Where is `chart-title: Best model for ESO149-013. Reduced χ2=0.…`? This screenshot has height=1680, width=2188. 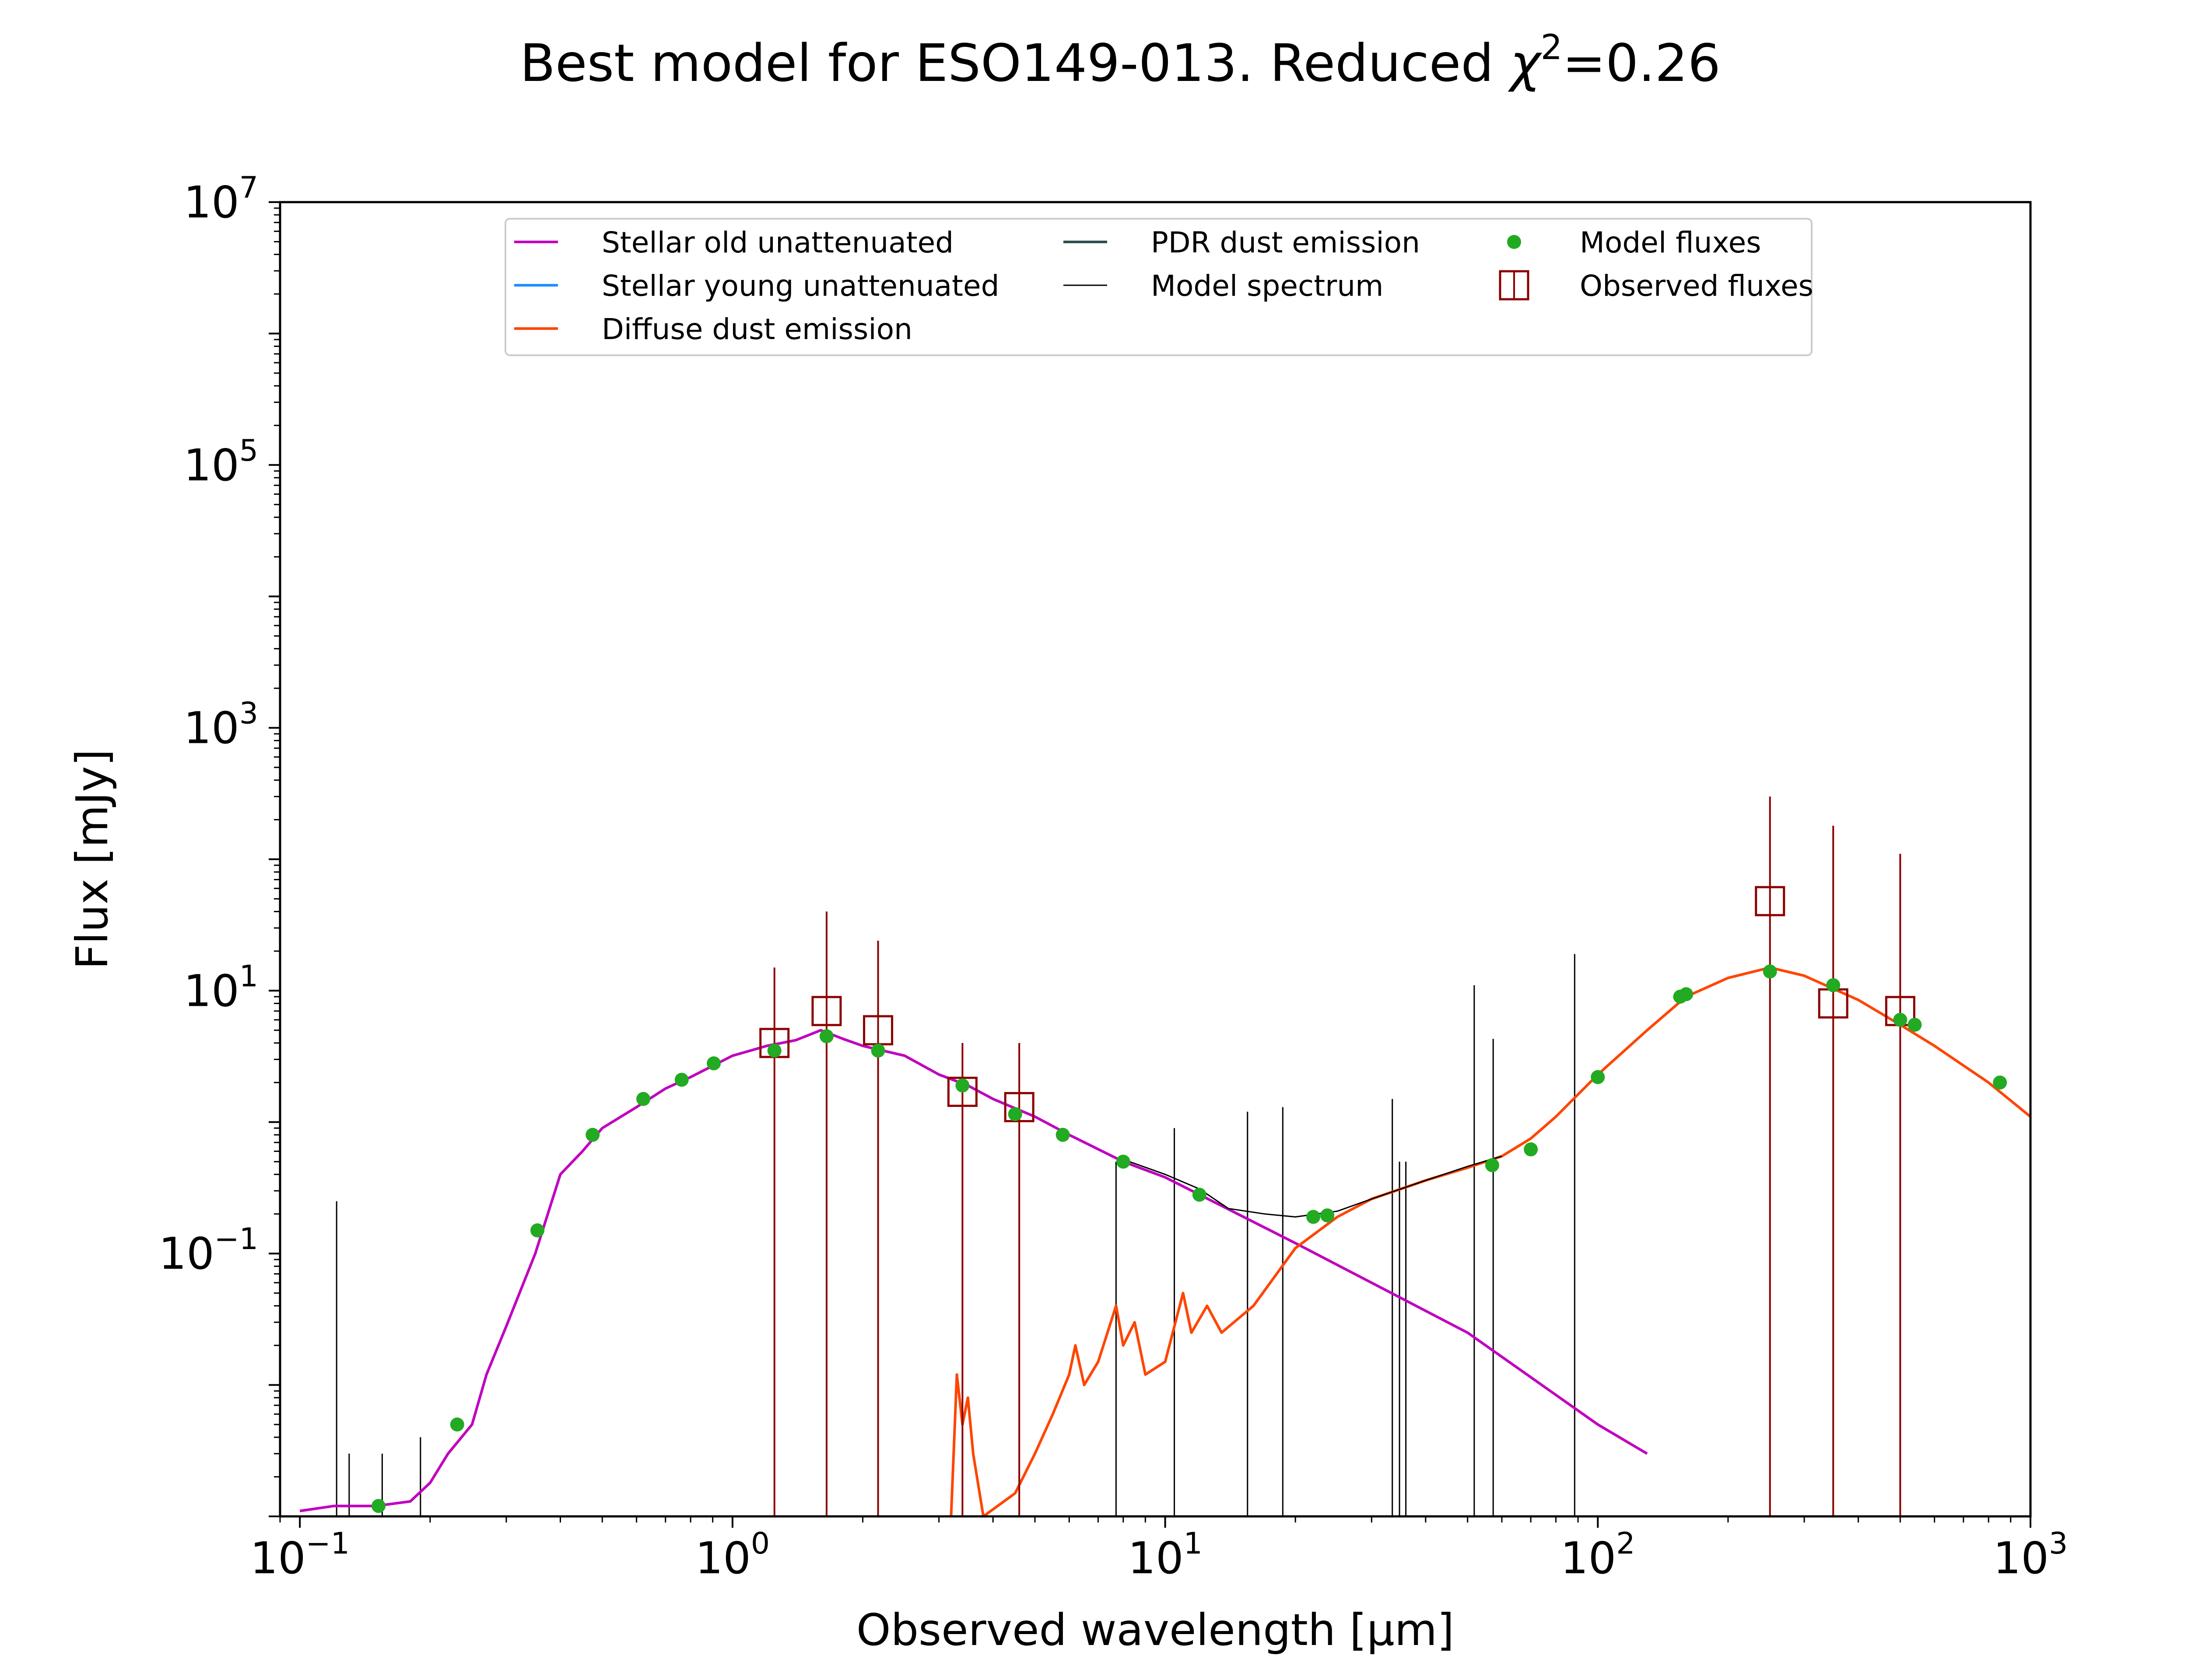
chart-title: Best model for ESO149-013. Reduced χ2=0.… is located at coordinates (1120, 60).